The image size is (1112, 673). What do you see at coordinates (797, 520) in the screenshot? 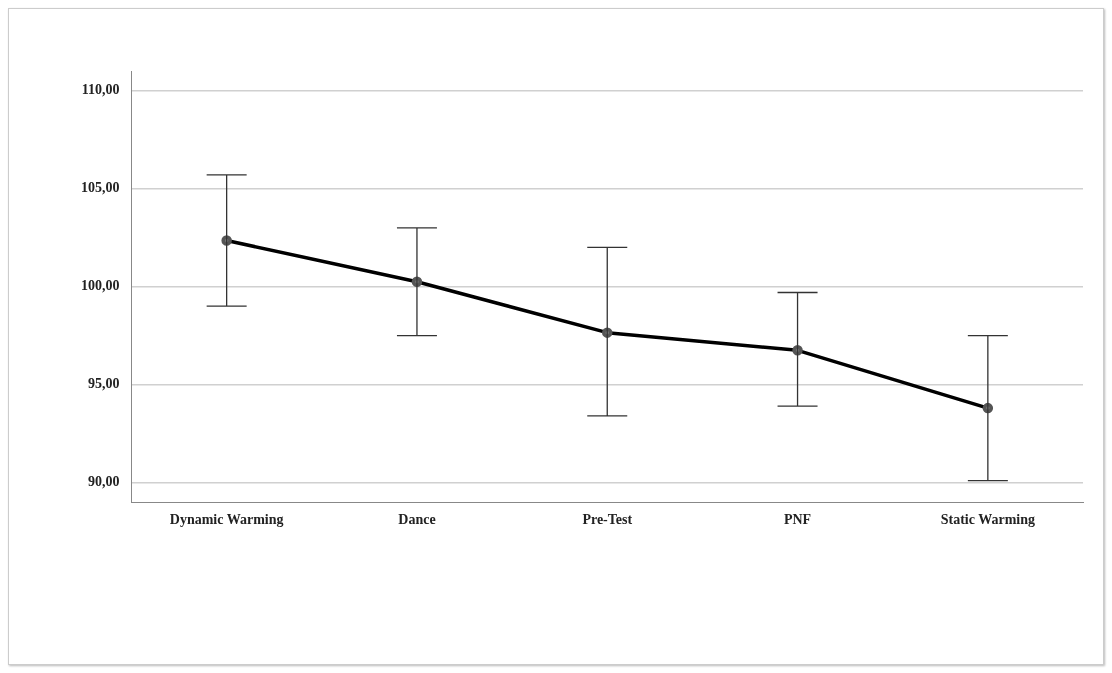
I see `x-tick-label: PNF` at bounding box center [797, 520].